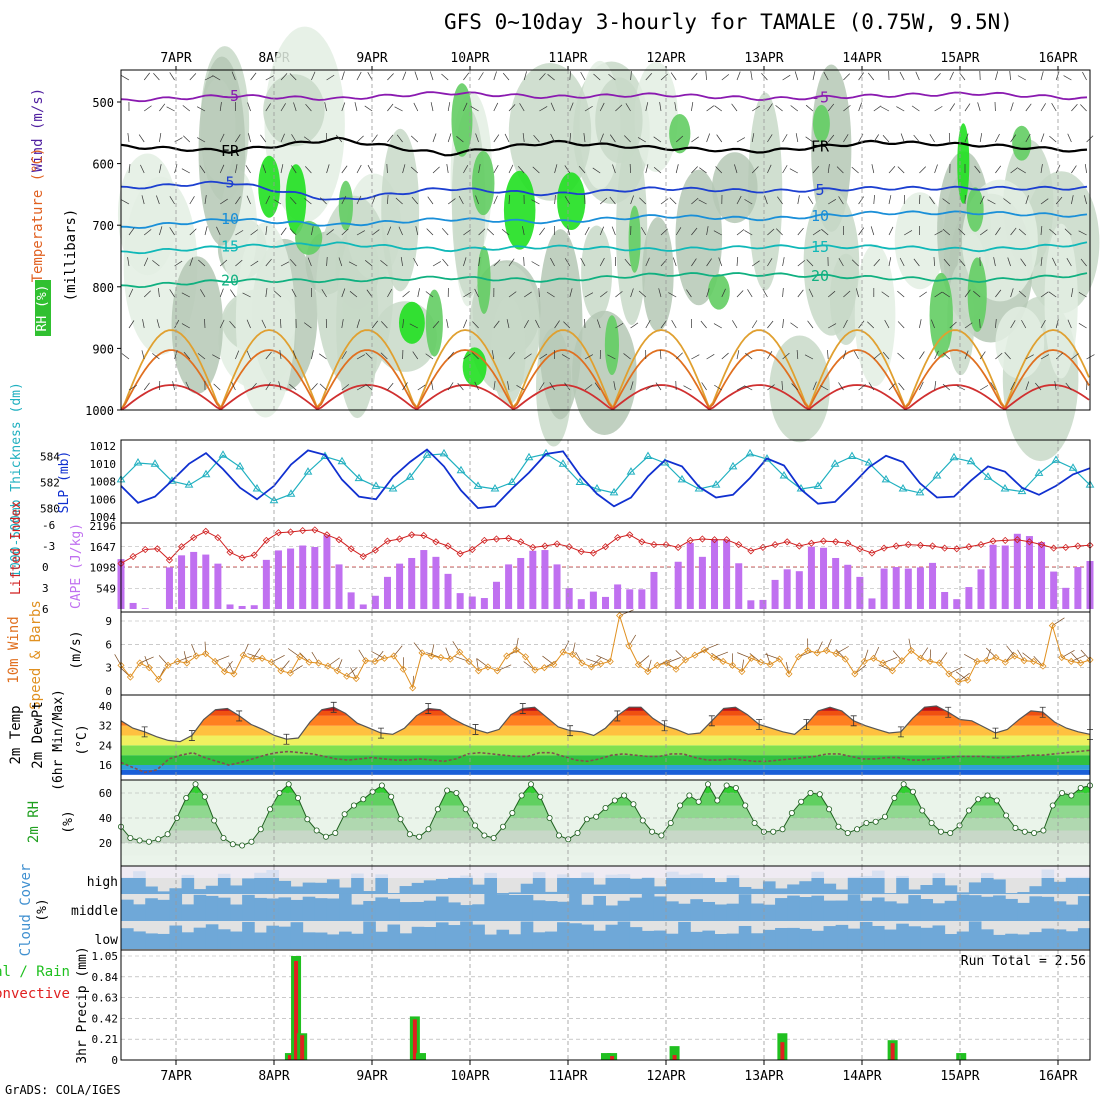 The height and width of the screenshot is (1100, 1100). What do you see at coordinates (861, 1076) in the screenshot?
I see `date-tick-label-bottom: 14APR` at bounding box center [861, 1076].